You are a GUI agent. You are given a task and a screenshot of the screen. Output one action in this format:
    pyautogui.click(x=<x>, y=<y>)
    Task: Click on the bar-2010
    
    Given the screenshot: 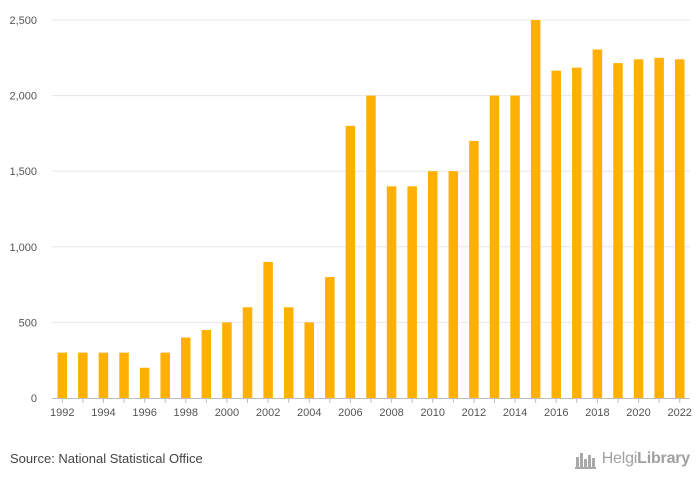 What is the action you would take?
    pyautogui.click(x=432, y=284)
    